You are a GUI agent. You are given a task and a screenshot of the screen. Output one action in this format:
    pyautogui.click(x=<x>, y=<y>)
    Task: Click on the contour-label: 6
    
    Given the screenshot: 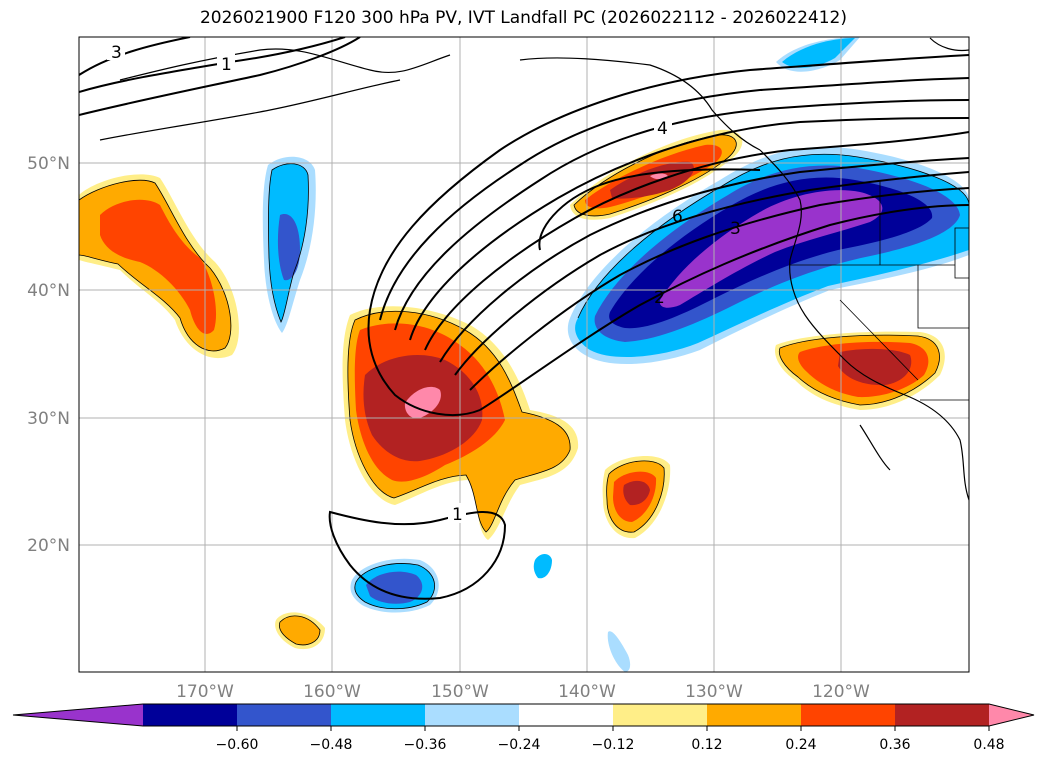 What is the action you would take?
    pyautogui.click(x=677, y=217)
    